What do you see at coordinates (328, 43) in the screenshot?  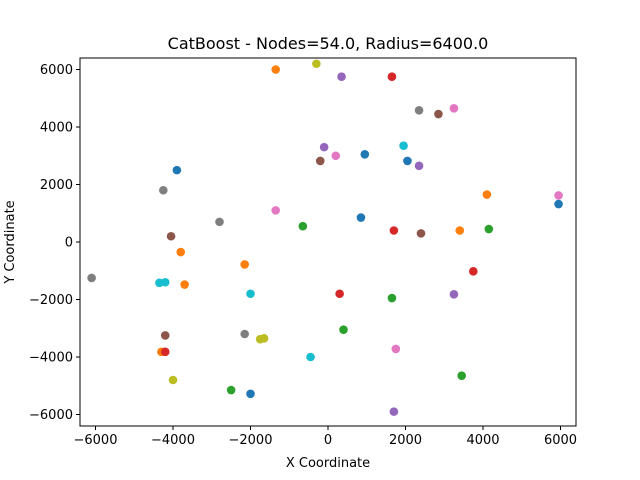 I see `chart-title: CatBoost - Nodes=54.0, Radius=6400.0` at bounding box center [328, 43].